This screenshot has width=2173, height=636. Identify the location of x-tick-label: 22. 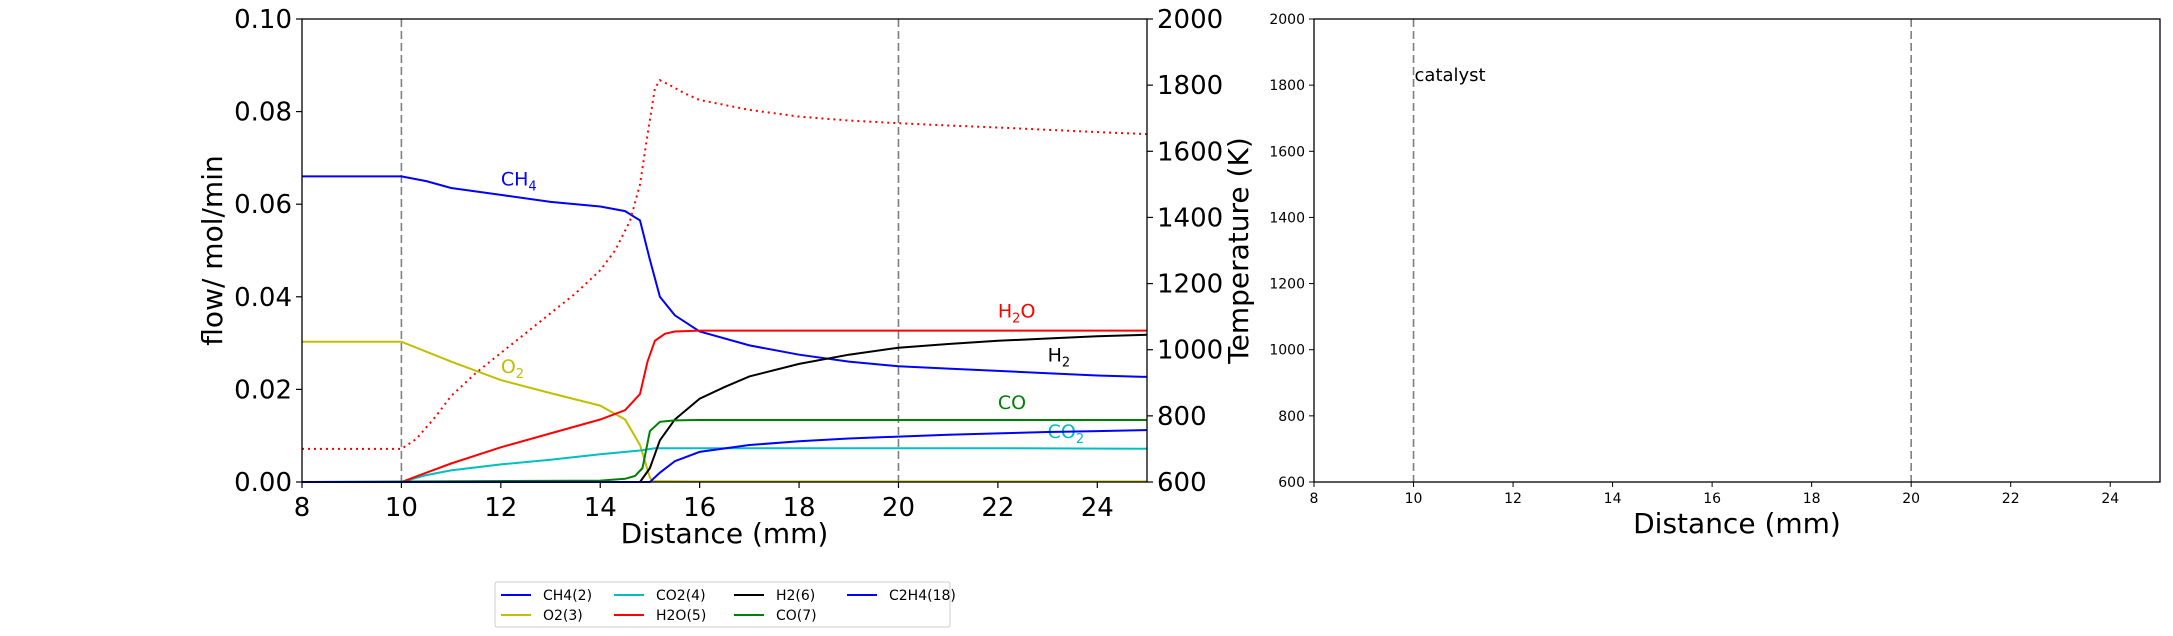
(997, 508).